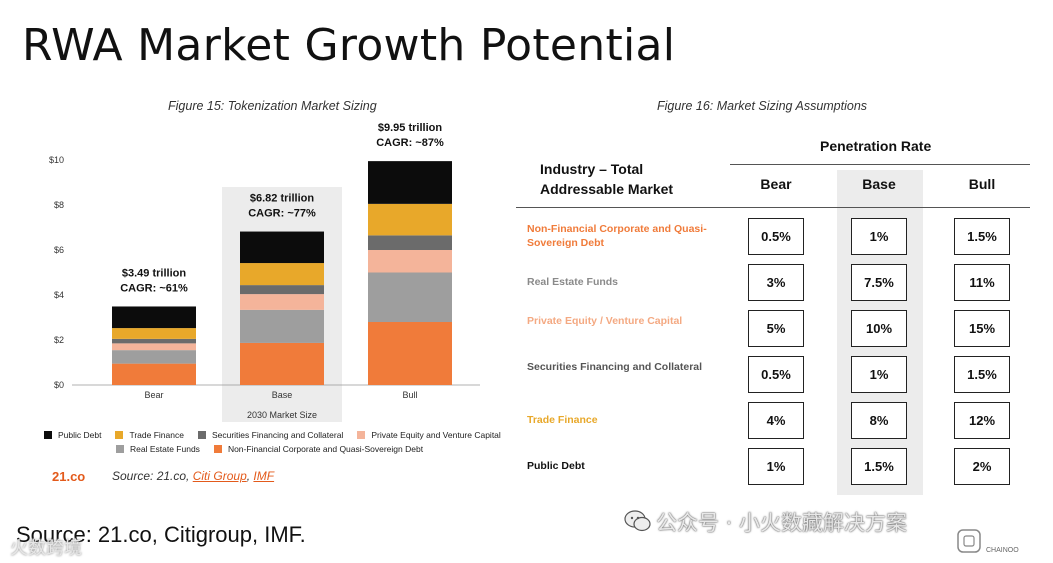 The width and height of the screenshot is (1053, 563). Describe the element at coordinates (161, 534) in the screenshot. I see `slide-source: Source: 21.co, Citigroup, IMF.` at that location.